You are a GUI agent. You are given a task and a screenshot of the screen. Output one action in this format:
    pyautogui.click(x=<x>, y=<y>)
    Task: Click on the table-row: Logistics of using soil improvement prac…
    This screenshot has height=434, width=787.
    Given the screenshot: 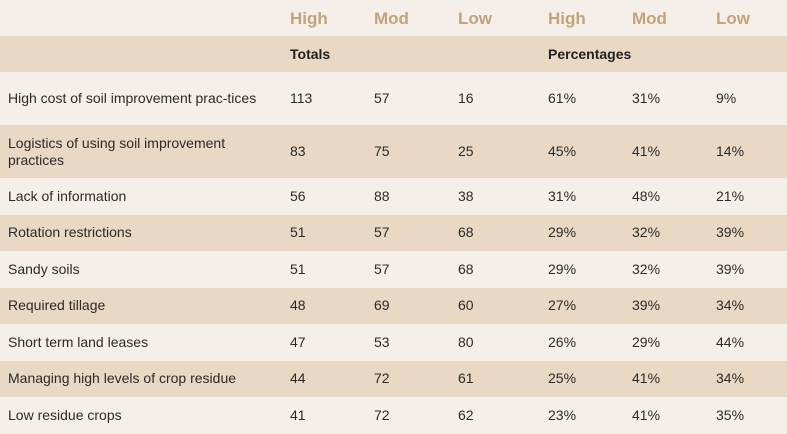 What is the action you would take?
    pyautogui.click(x=393, y=151)
    